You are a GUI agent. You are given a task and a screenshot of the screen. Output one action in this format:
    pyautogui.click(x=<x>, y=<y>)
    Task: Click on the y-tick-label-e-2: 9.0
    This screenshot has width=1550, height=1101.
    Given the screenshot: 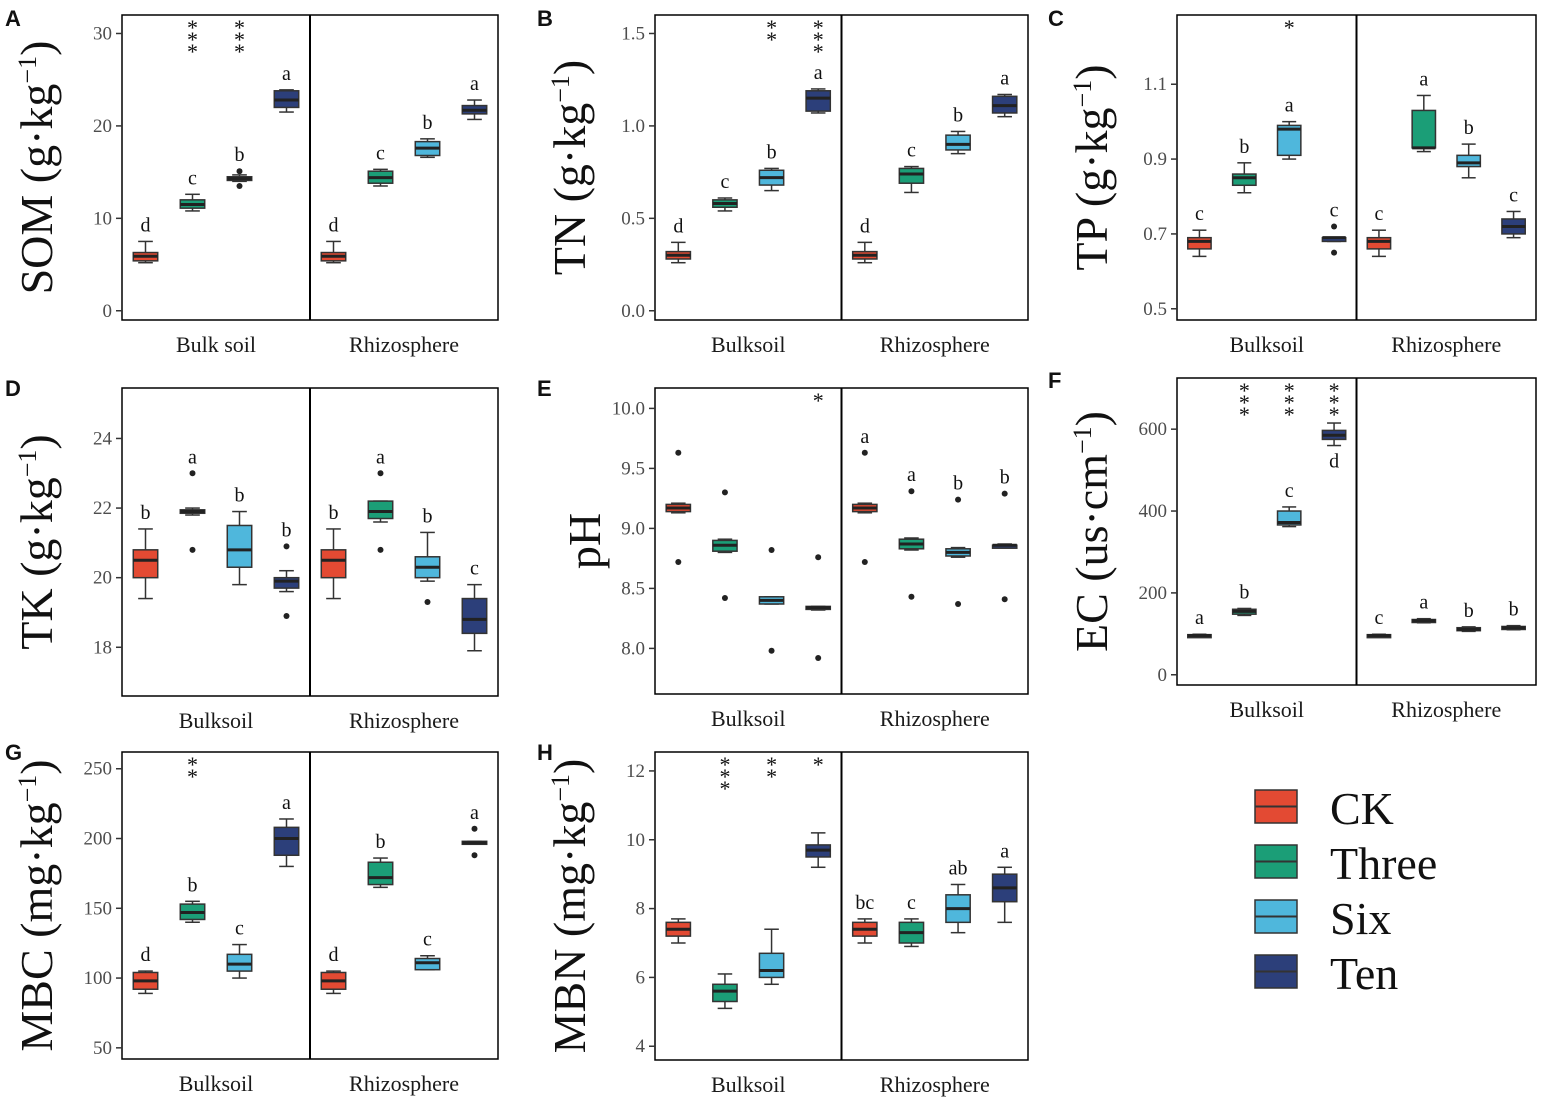 What is the action you would take?
    pyautogui.click(x=633, y=528)
    